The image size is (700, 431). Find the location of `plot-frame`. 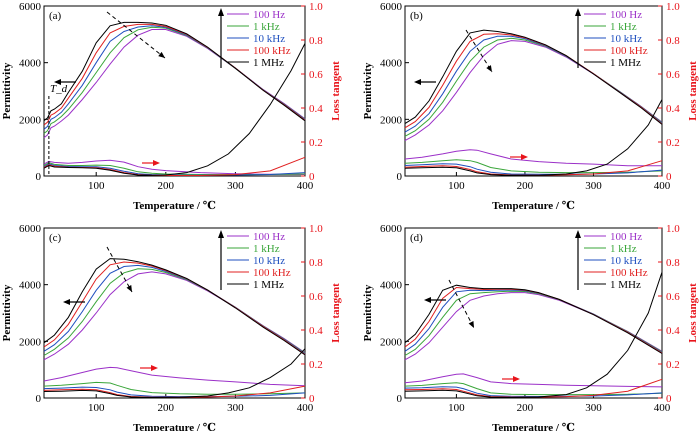

plot-frame is located at coordinates (174, 91).